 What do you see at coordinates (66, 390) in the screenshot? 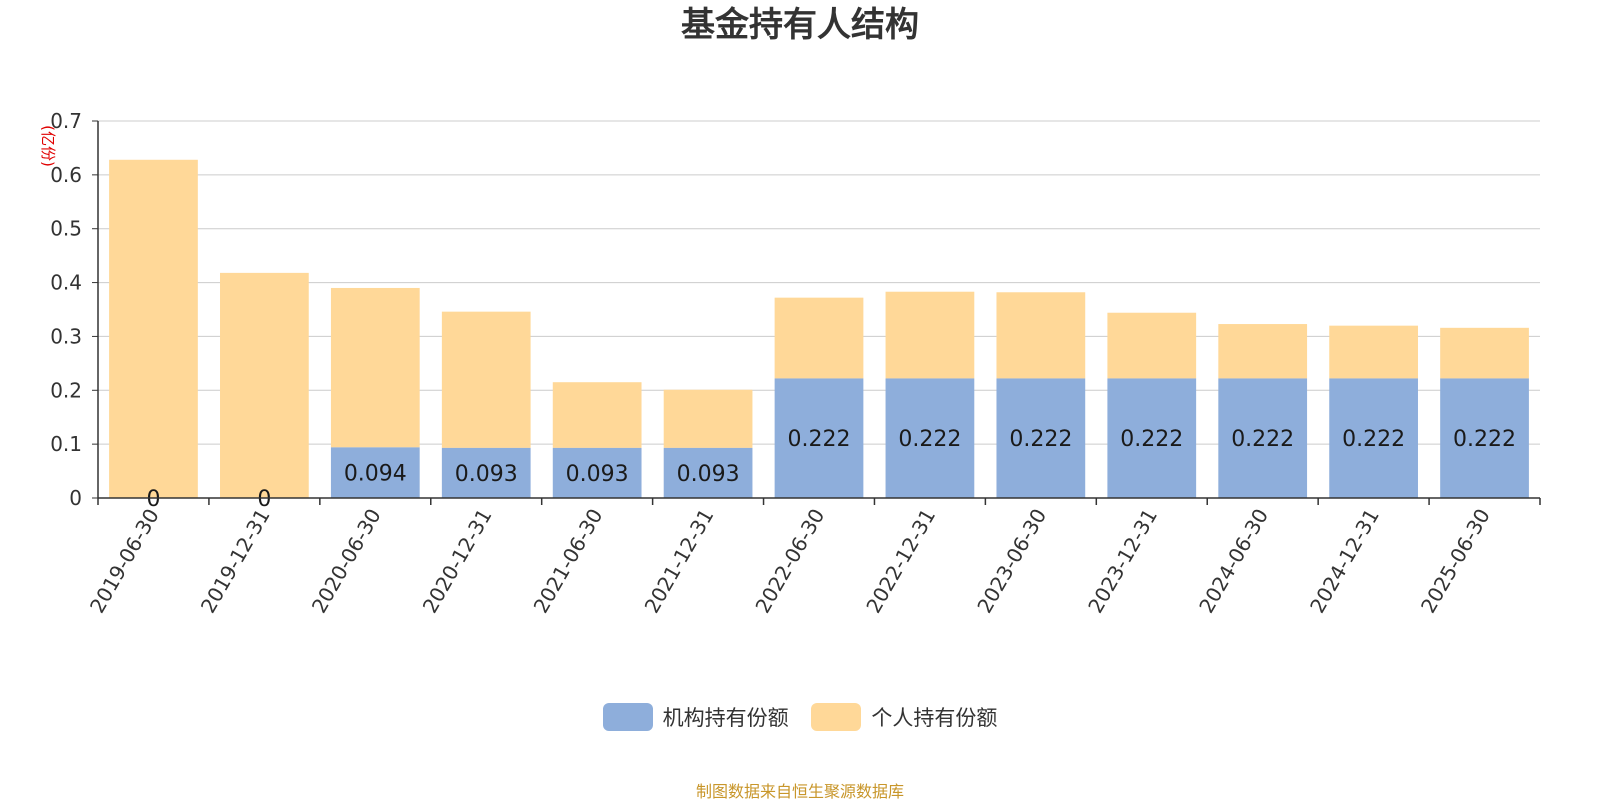
I see `y-tick-label: 0.2` at bounding box center [66, 390].